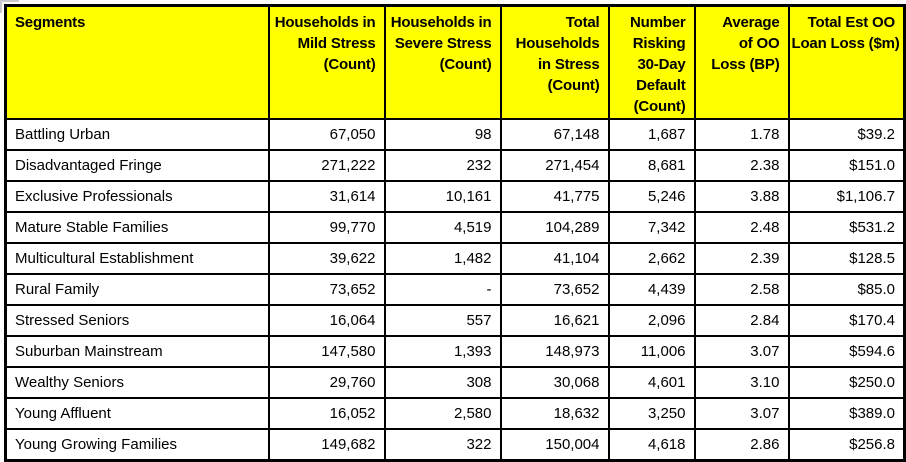 Image resolution: width=906 pixels, height=462 pixels. What do you see at coordinates (554, 196) in the screenshot?
I see `total-in-stress-count-cell: 41,775` at bounding box center [554, 196].